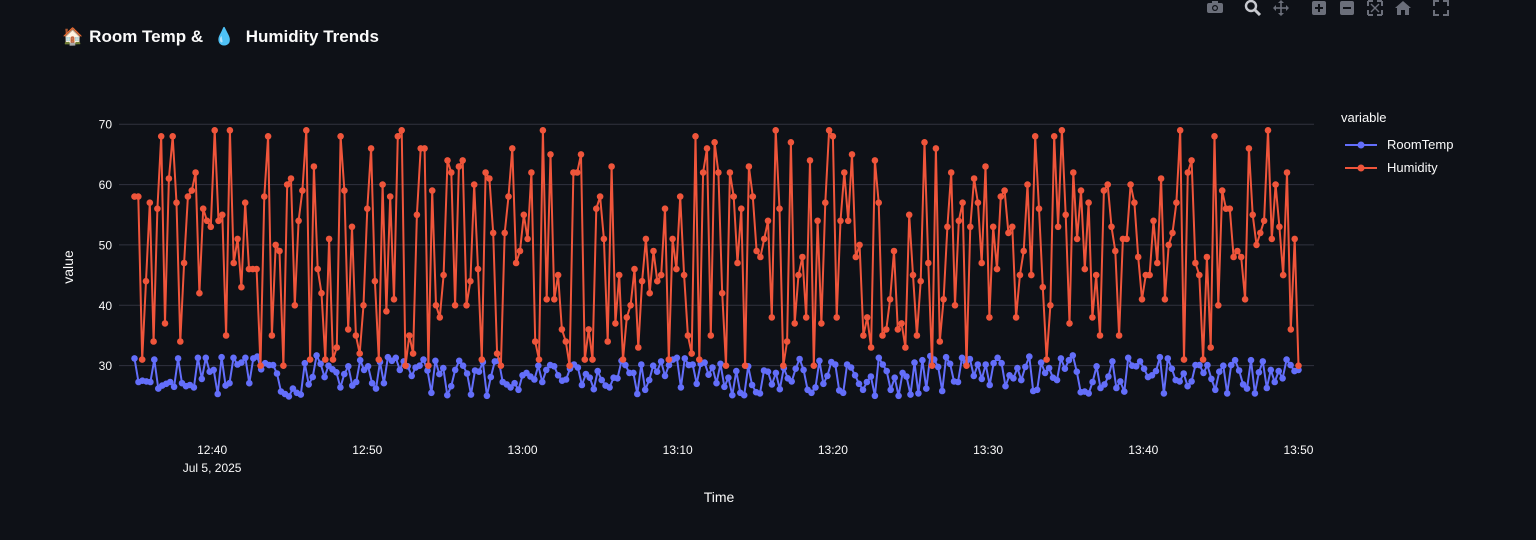 The image size is (1536, 540). I want to click on home-icon, so click(1403, 8).